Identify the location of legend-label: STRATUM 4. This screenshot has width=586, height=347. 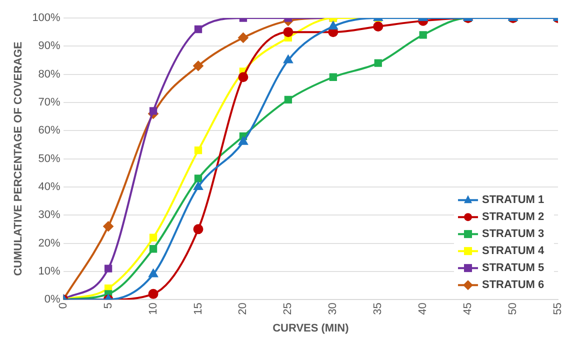
(514, 251).